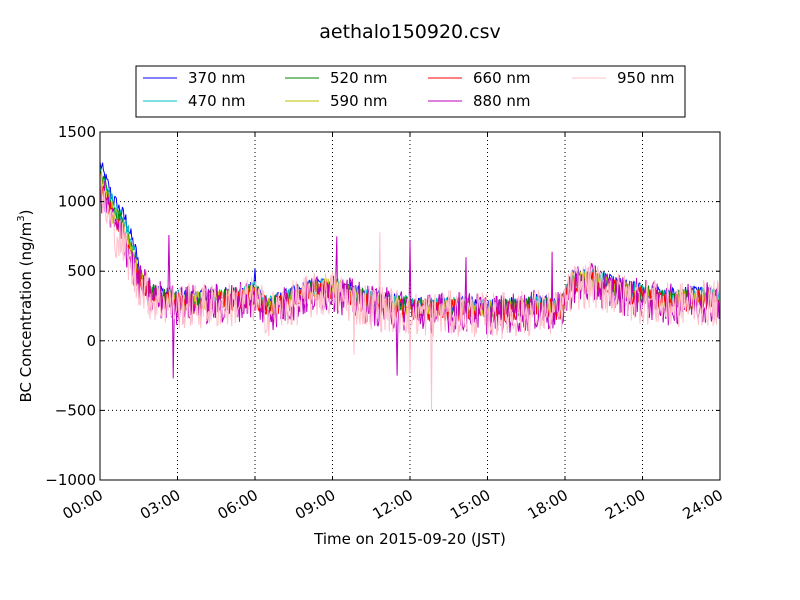  I want to click on y-tick-label: −1000, so click(70, 480).